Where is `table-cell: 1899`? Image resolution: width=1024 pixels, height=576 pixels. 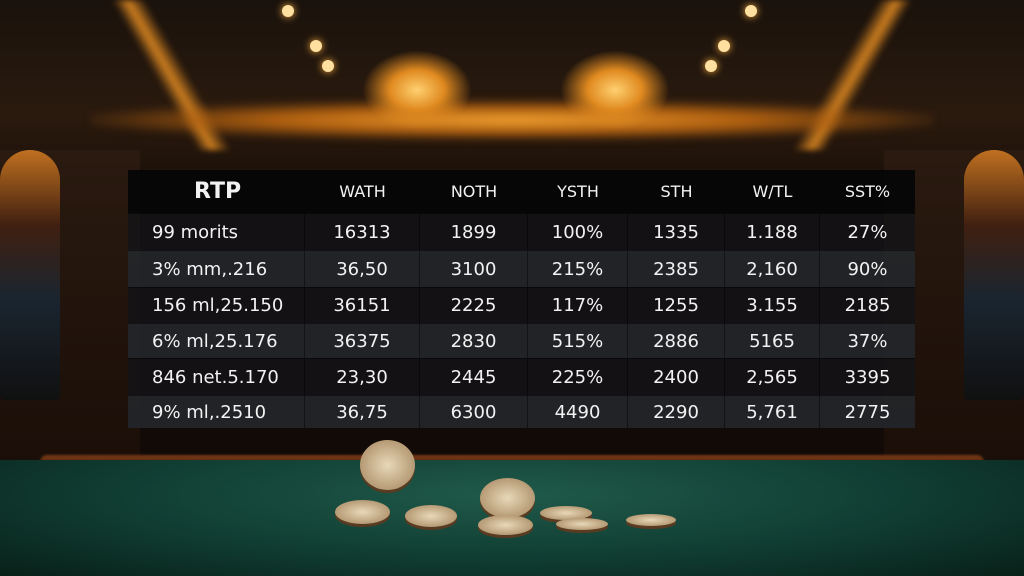
table-cell: 1899 is located at coordinates (474, 232).